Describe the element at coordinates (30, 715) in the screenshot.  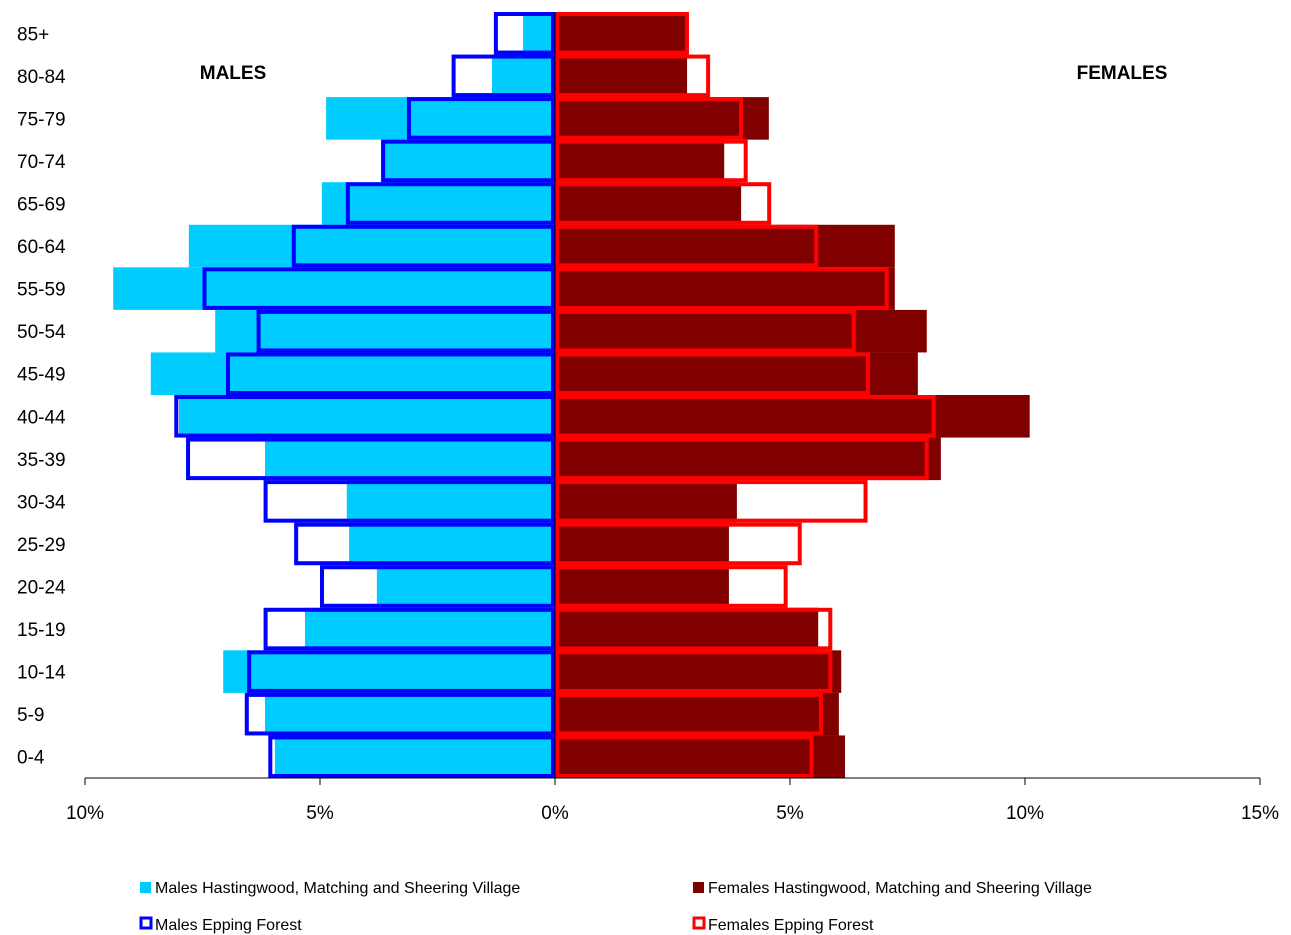
I see `age-group-label: 5-9` at that location.